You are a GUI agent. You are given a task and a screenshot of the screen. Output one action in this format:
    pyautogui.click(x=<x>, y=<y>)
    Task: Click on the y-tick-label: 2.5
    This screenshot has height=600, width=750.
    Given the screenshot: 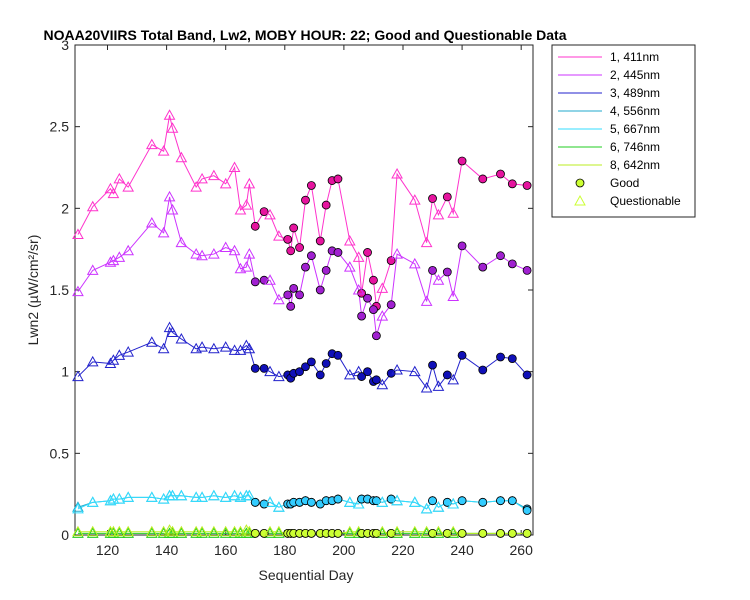 What is the action you would take?
    pyautogui.click(x=60, y=127)
    